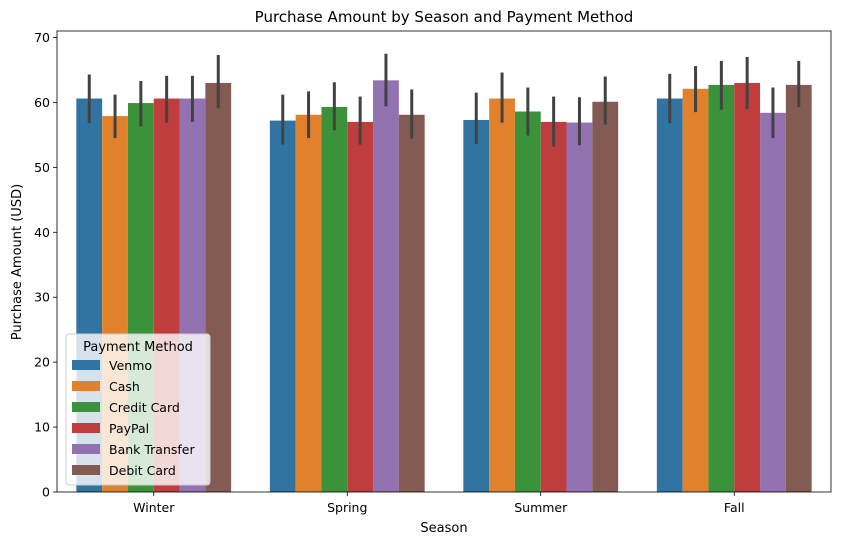  What do you see at coordinates (42, 232) in the screenshot?
I see `y-tick-label: 40` at bounding box center [42, 232].